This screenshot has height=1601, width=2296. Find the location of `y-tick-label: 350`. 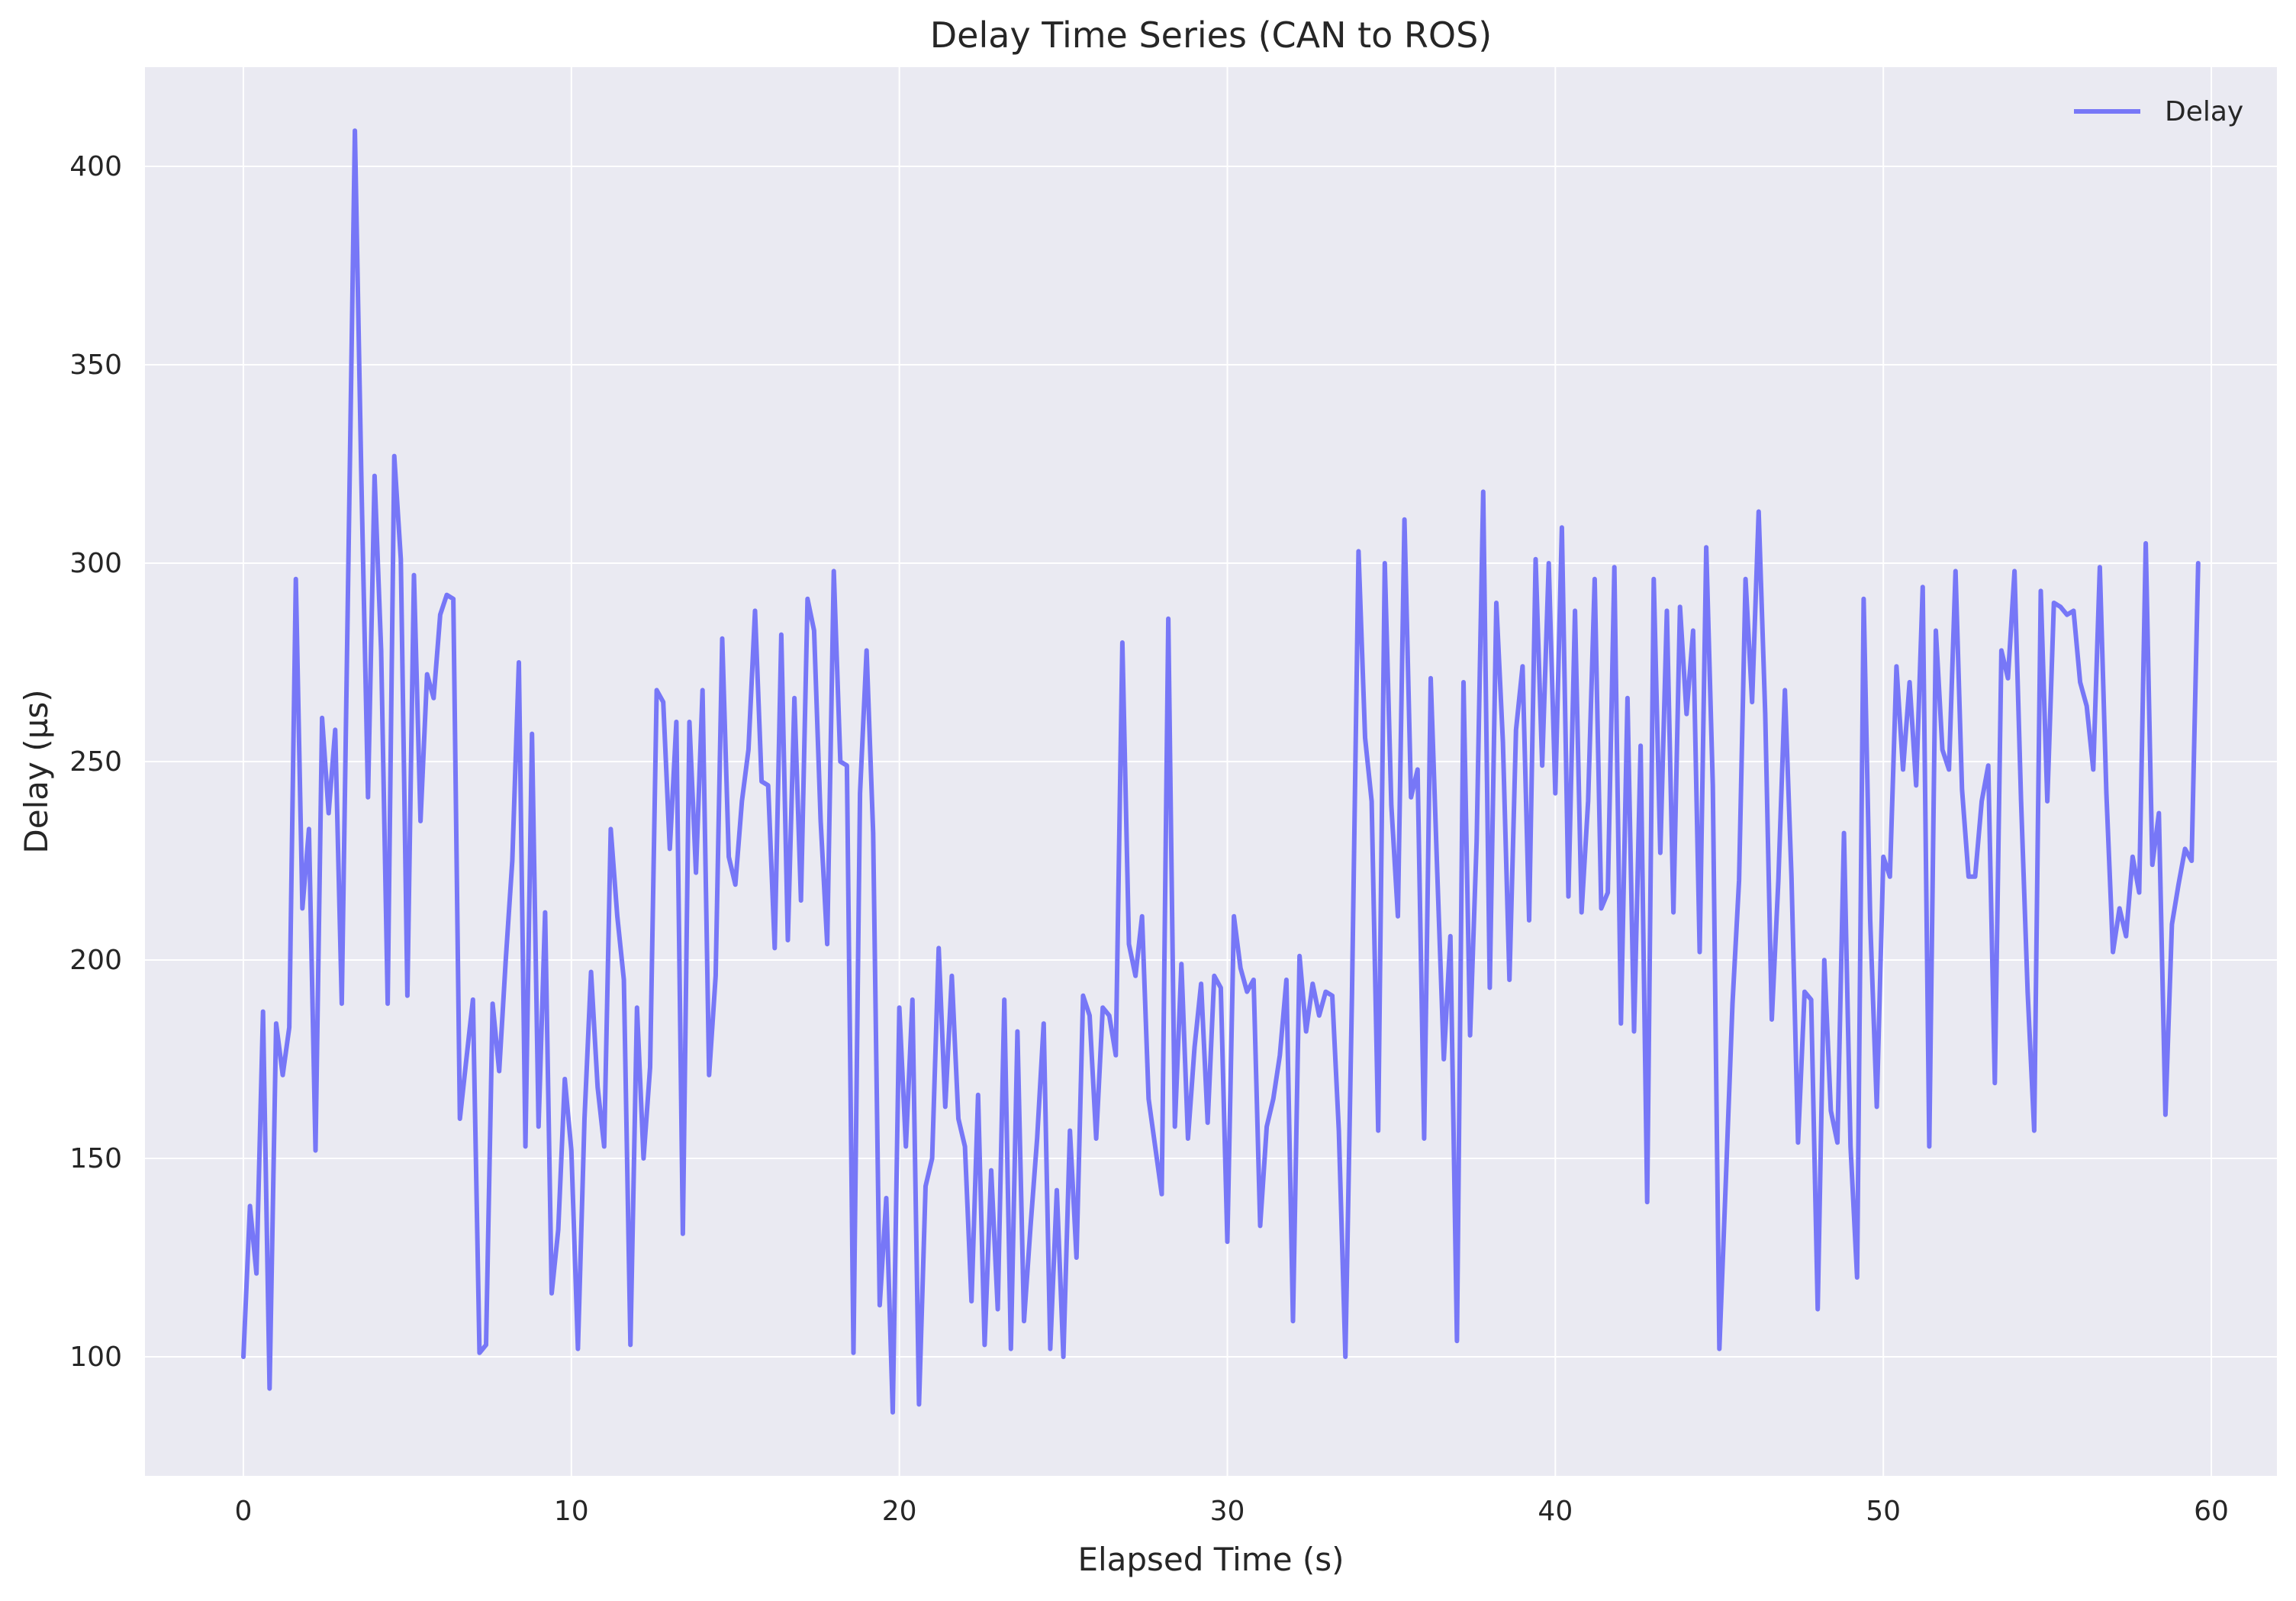

y-tick-label: 350 is located at coordinates (95, 365).